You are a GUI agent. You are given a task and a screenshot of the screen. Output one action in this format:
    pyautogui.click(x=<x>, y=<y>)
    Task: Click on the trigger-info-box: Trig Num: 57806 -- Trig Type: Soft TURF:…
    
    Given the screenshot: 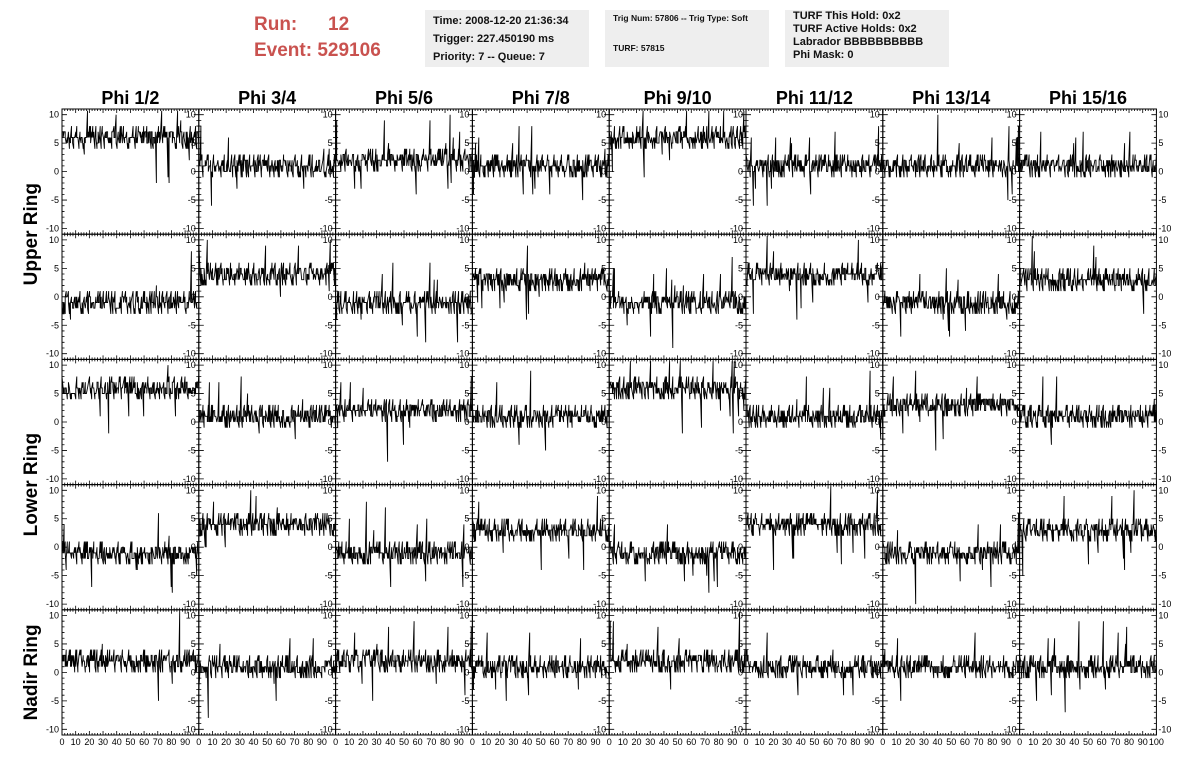 What is the action you would take?
    pyautogui.click(x=687, y=38)
    